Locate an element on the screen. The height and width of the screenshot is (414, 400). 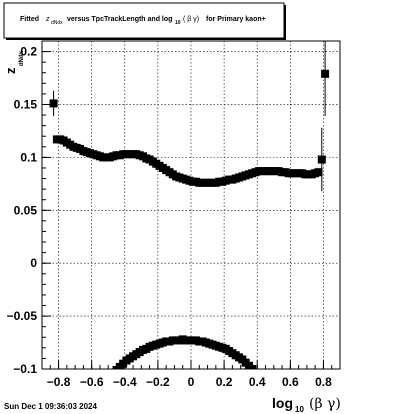
y-tick-label: −0.05 is located at coordinates (22, 316).